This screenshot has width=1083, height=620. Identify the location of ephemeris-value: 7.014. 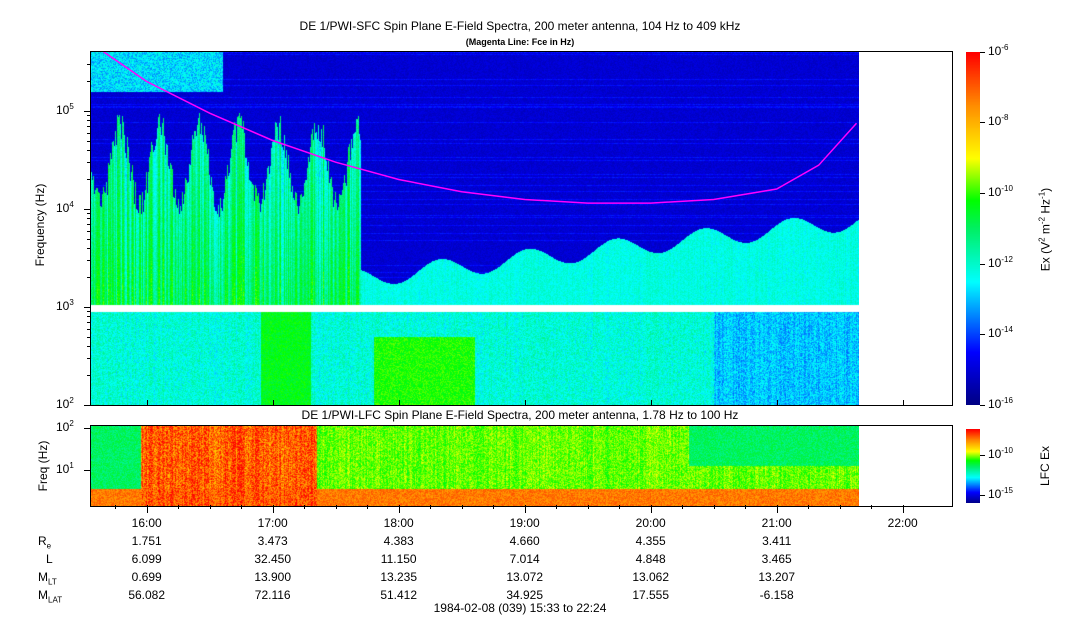
(524, 559).